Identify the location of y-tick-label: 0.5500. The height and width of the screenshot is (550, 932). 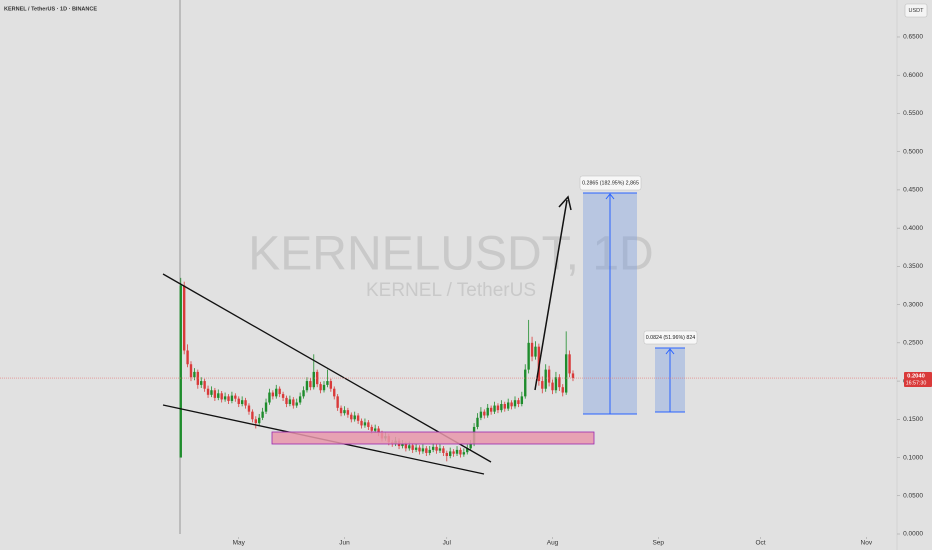
(913, 113).